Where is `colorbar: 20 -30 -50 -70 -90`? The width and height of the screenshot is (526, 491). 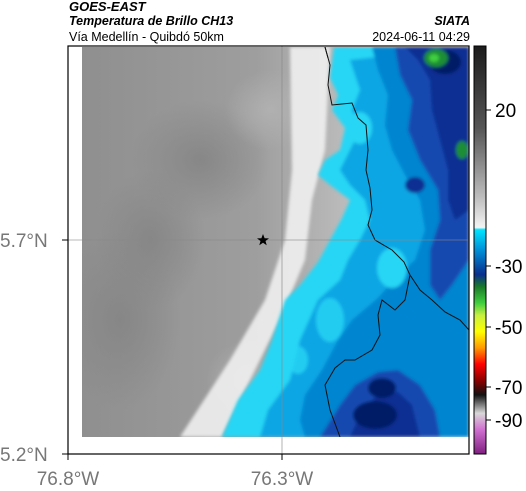 colorbar: 20 -30 -50 -70 -90 is located at coordinates (497, 250).